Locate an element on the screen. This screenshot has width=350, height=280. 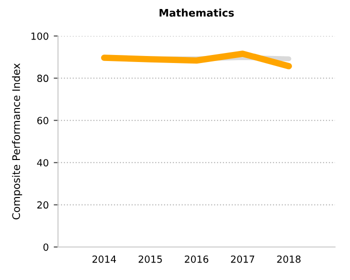
y-axis-title: Composite Performance Index is located at coordinates (17, 141).